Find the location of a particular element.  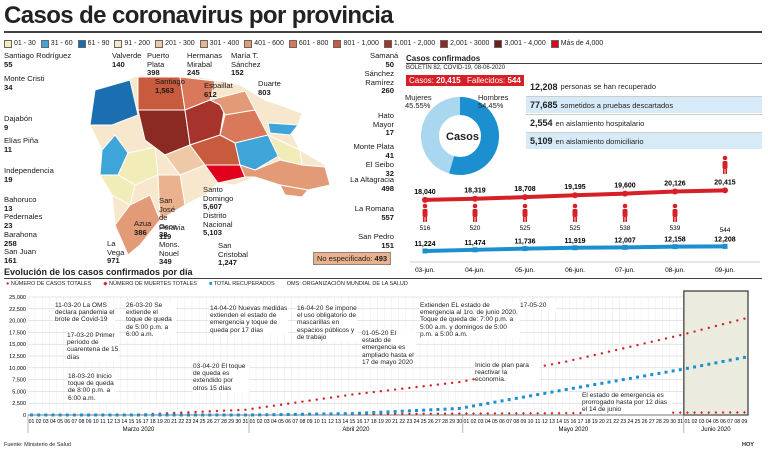

provinces-map is located at coordinates (210, 165).